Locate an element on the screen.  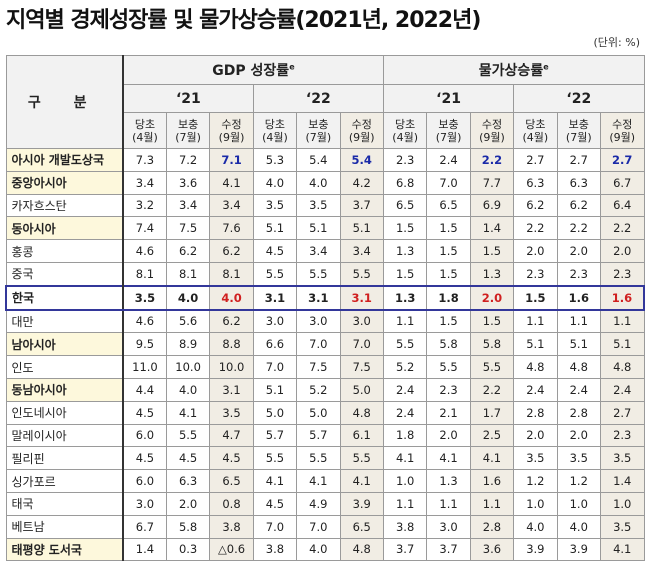
row-label: 인도네시아 is located at coordinates (64, 412).